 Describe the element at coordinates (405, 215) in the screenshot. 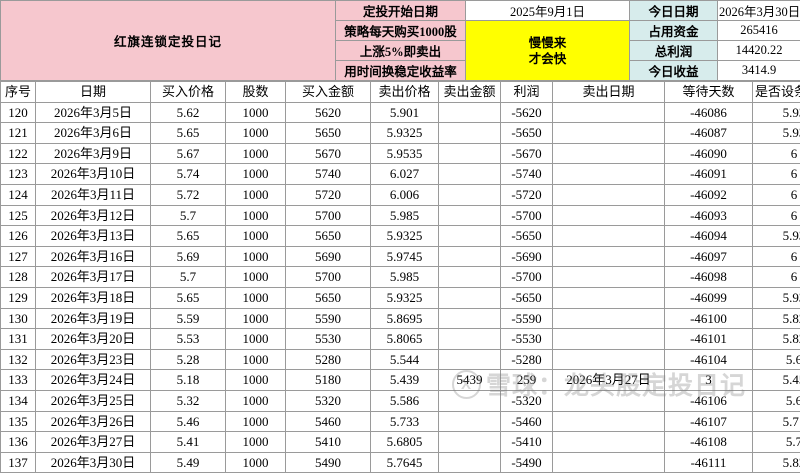

I see `cell-5-5: 5.985` at that location.